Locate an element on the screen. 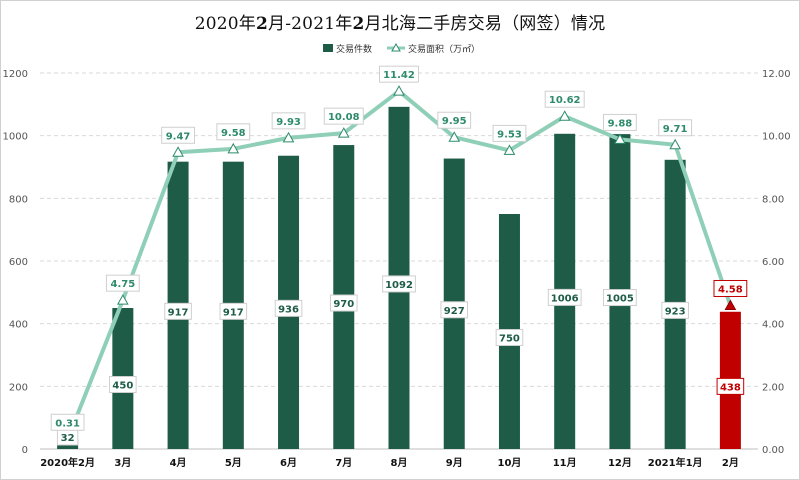  line-value-label: 4.75 is located at coordinates (123, 284).